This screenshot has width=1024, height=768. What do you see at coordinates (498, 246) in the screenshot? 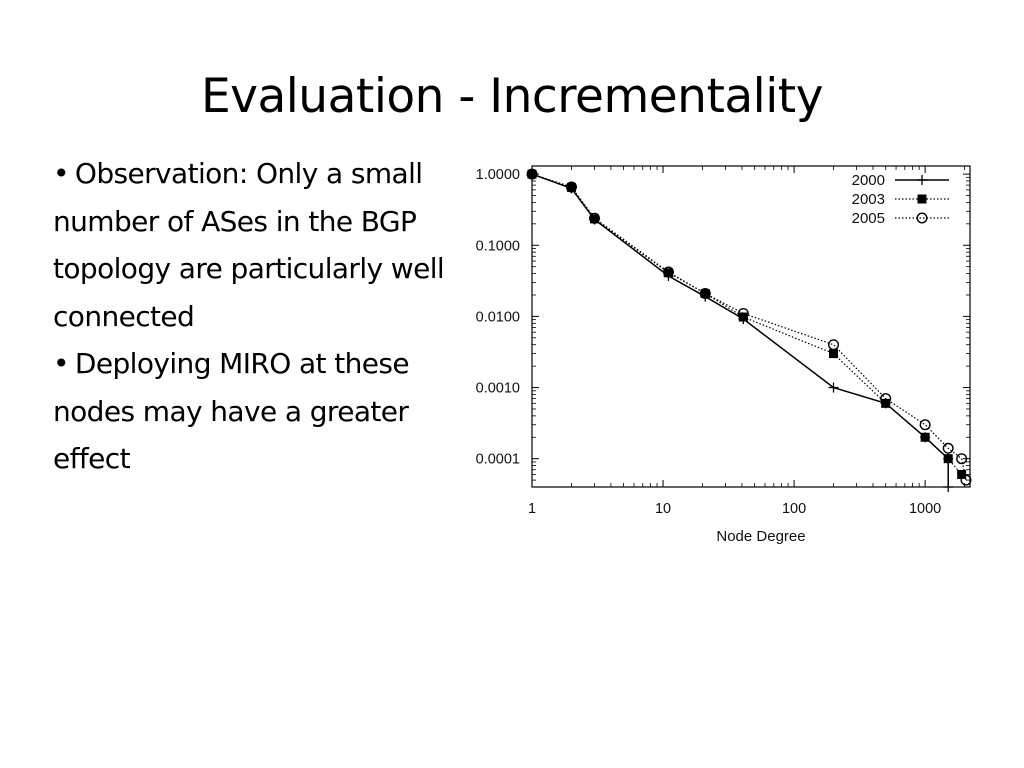
I see `y-tick-label: 0.1000` at bounding box center [498, 246].